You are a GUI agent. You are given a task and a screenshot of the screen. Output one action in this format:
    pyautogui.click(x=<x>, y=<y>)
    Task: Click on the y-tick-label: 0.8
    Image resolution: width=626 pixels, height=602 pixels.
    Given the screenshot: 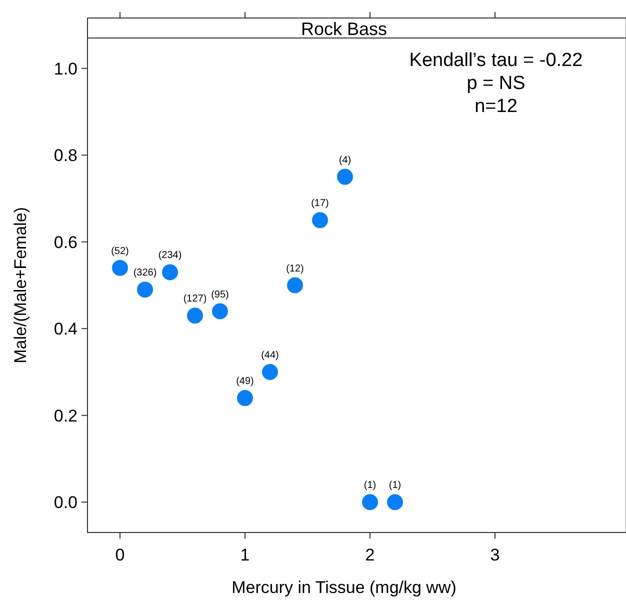 What is the action you would take?
    pyautogui.click(x=66, y=156)
    